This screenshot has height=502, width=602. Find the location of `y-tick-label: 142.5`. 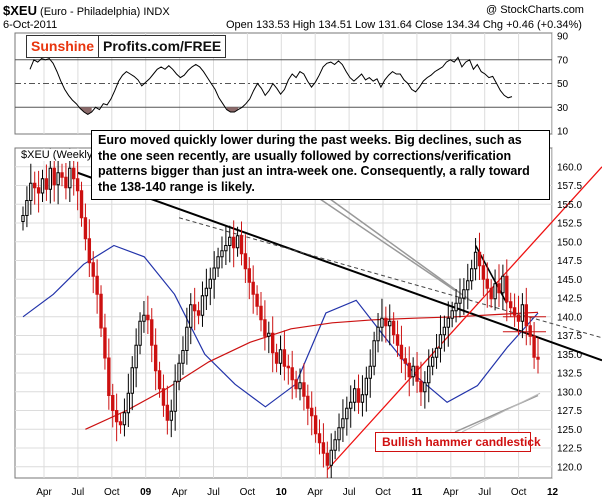

y-tick-label: 142.5 is located at coordinates (569, 299).